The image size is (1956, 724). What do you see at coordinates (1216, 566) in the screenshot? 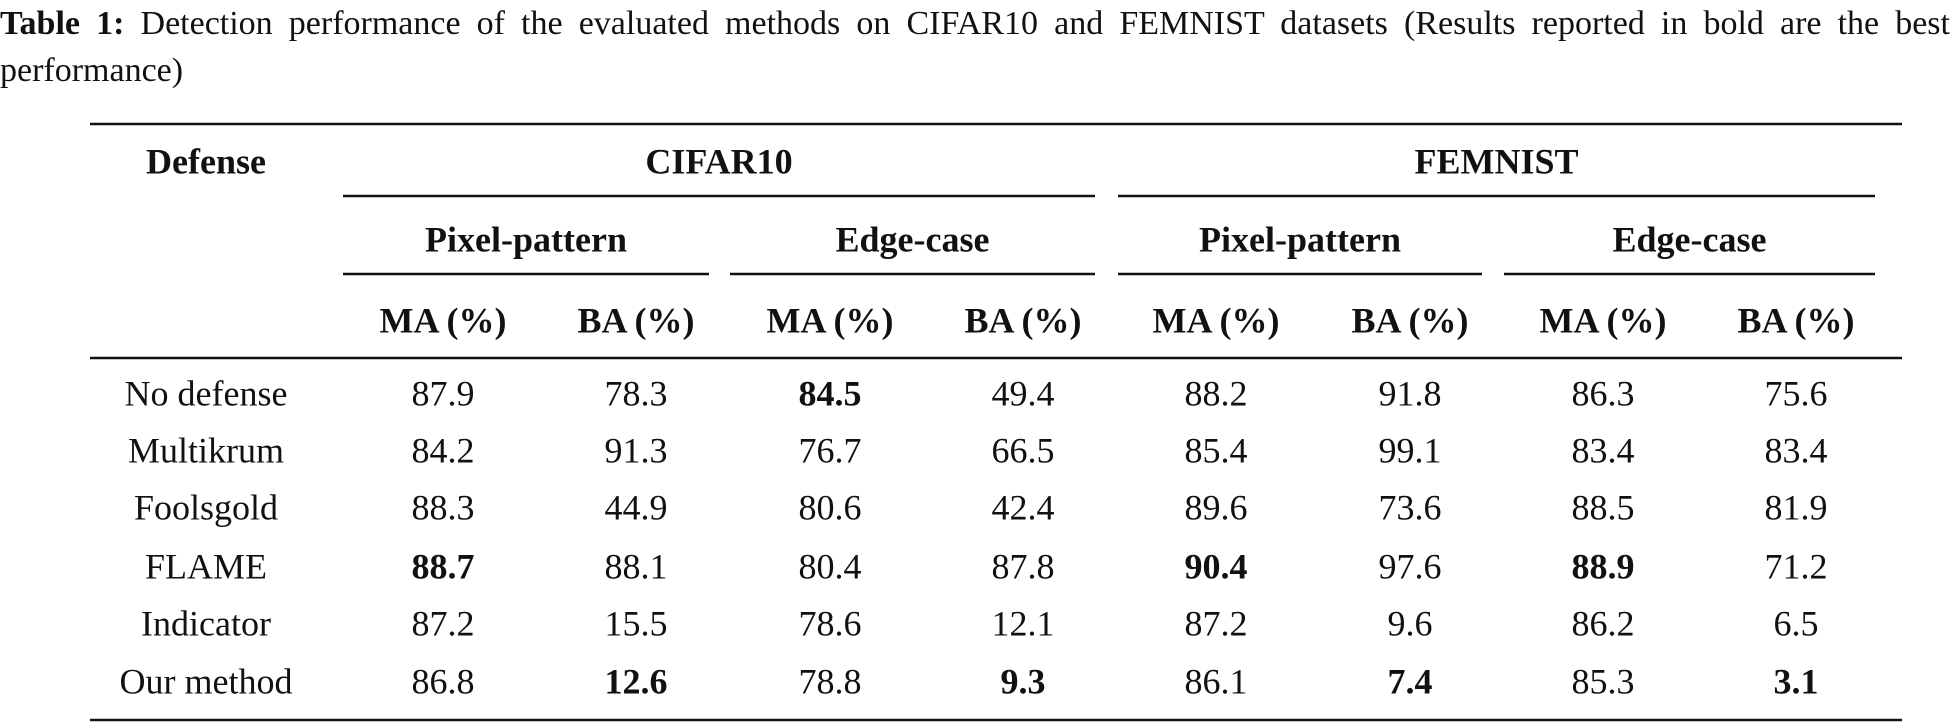
I see `cell: 90.4` at bounding box center [1216, 566].